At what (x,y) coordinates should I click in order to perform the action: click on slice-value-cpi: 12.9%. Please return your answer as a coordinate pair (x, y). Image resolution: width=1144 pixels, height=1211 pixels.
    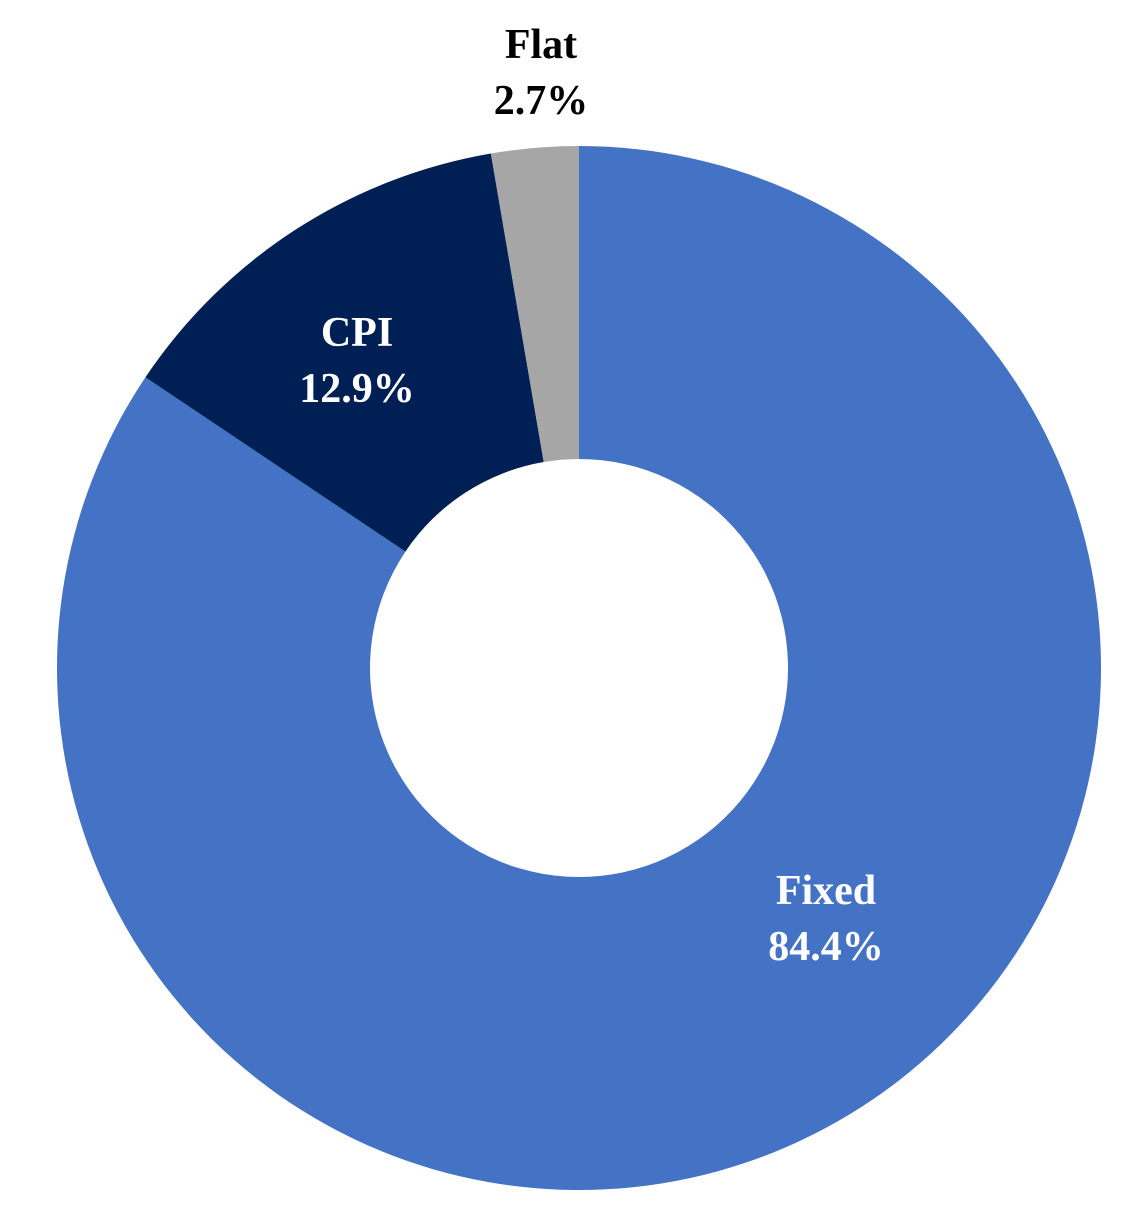
    Looking at the image, I should click on (357, 389).